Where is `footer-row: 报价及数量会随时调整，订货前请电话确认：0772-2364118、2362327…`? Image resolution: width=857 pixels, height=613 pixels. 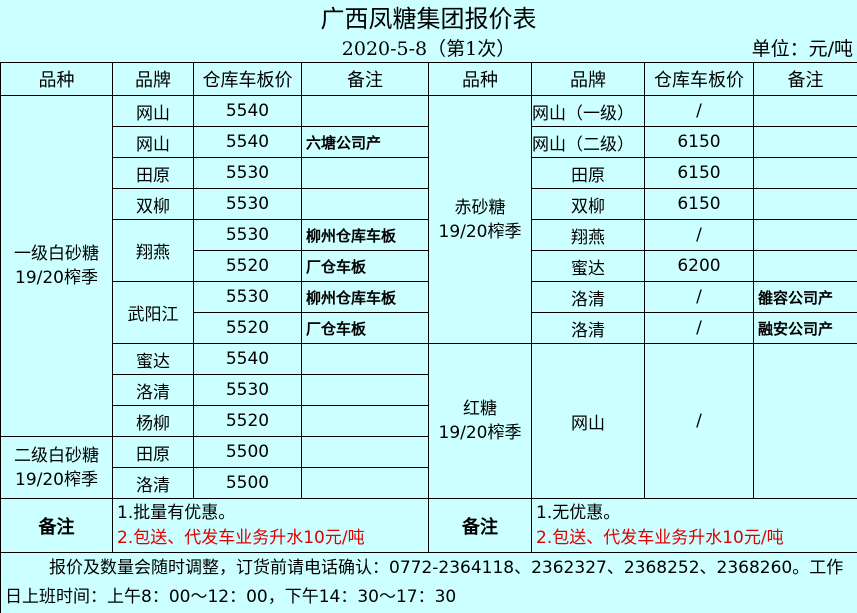
footer-row: 报价及数量会随时调整，订货前请电话确认：0772-2364118、2362327… is located at coordinates (428, 582).